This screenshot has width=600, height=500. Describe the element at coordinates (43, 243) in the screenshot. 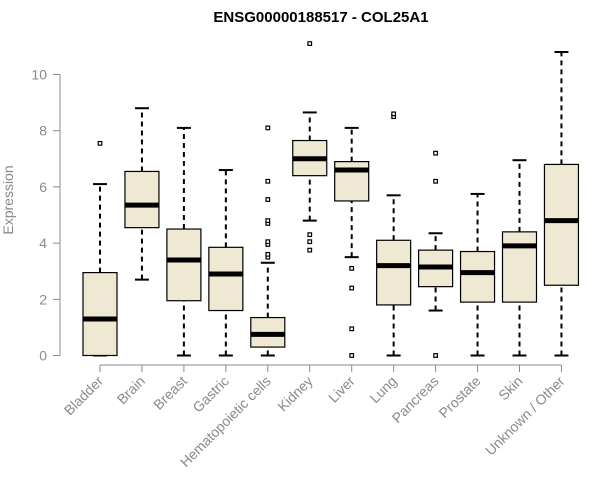

I see `y-tick-label: 4` at that location.